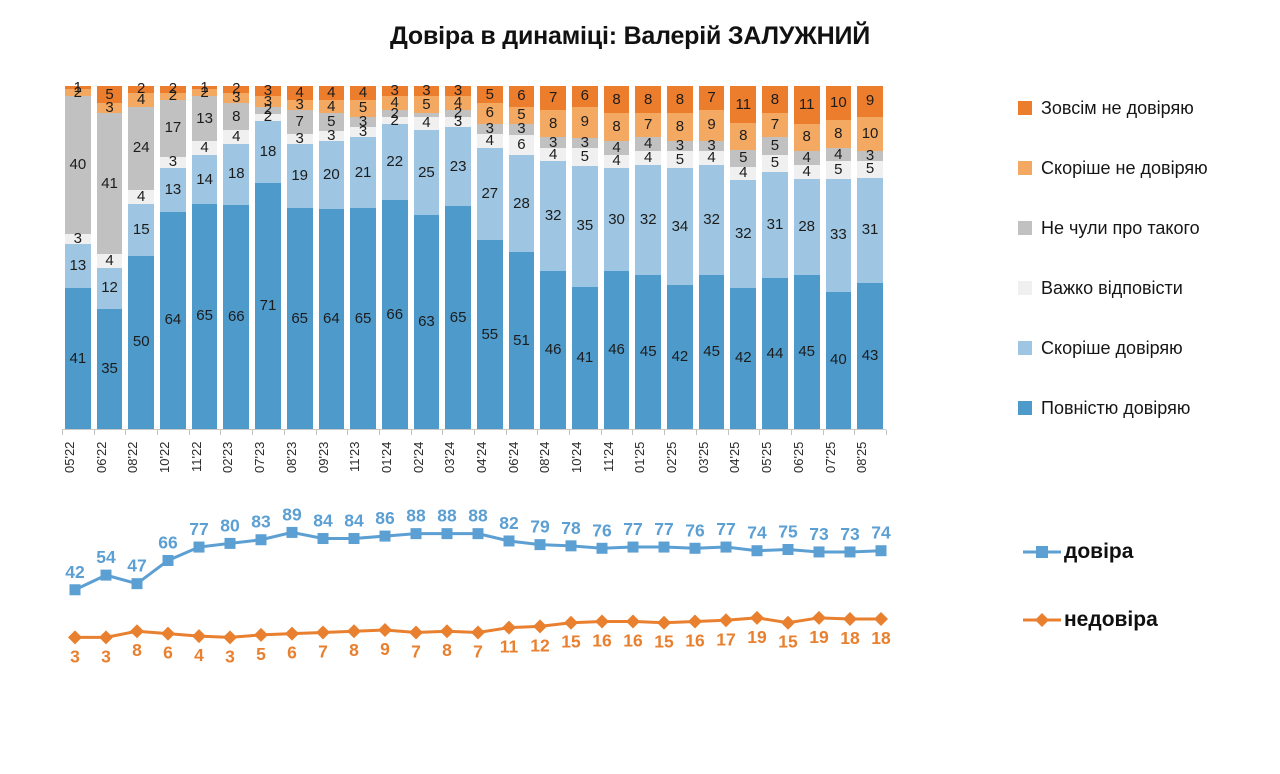  I want to click on line-value-label: 7, so click(416, 651).